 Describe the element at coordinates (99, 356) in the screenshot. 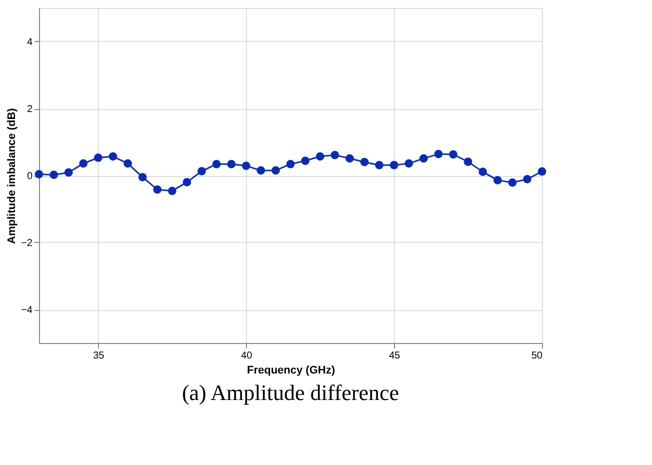

I see `x-tick-label: 35` at that location.